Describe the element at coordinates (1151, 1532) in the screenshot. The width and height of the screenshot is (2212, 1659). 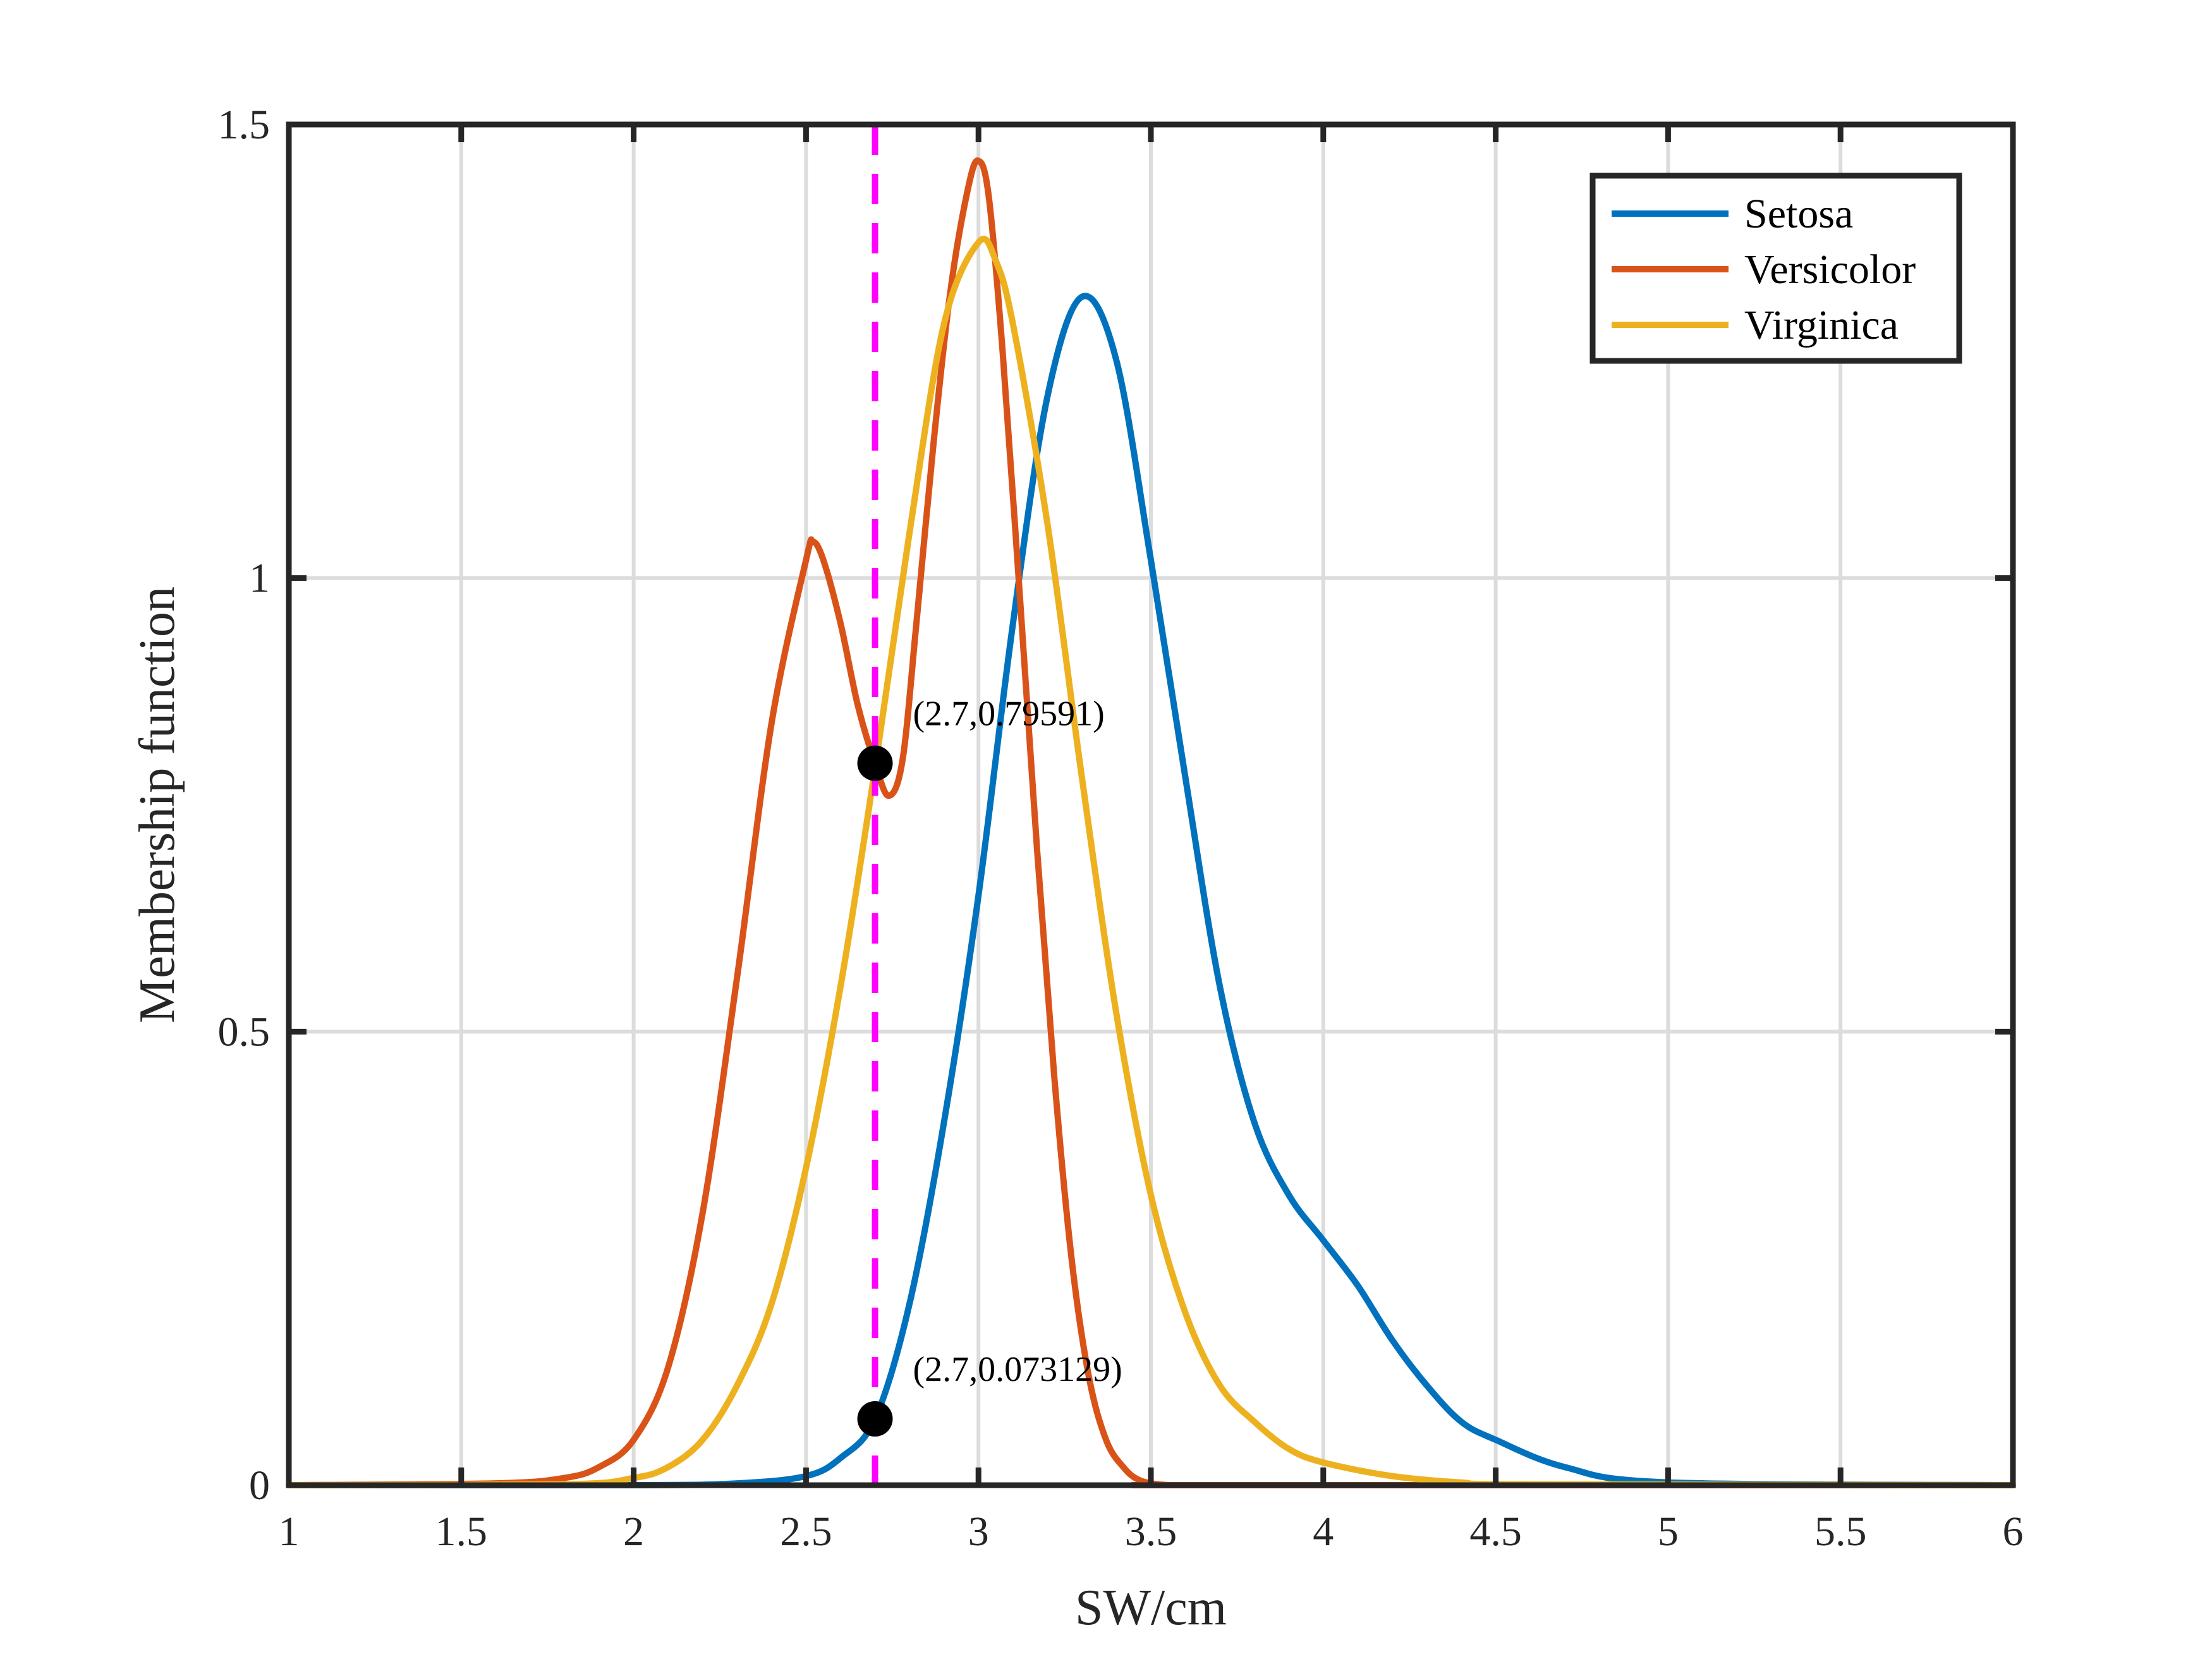
I see `x-tick-label: 3.5` at that location.